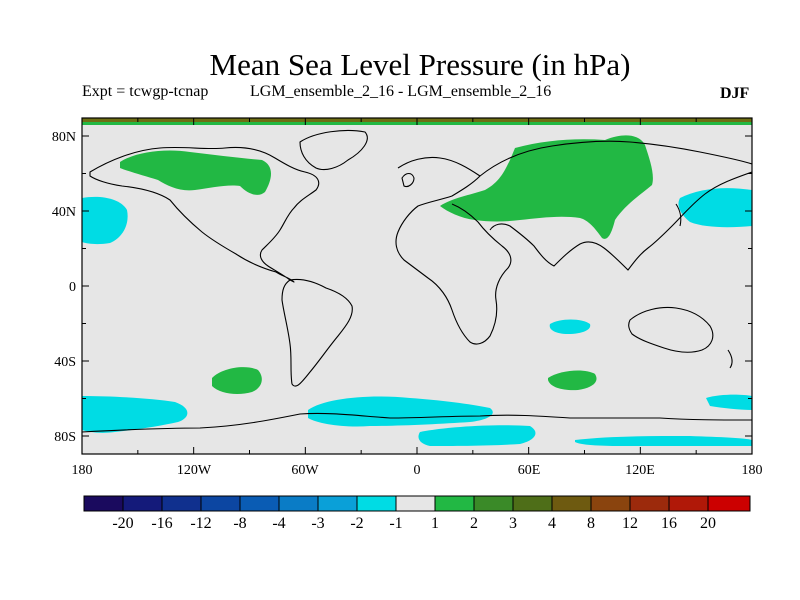 The width and height of the screenshot is (800, 600). I want to click on cb-label-7: -1, so click(395, 523).